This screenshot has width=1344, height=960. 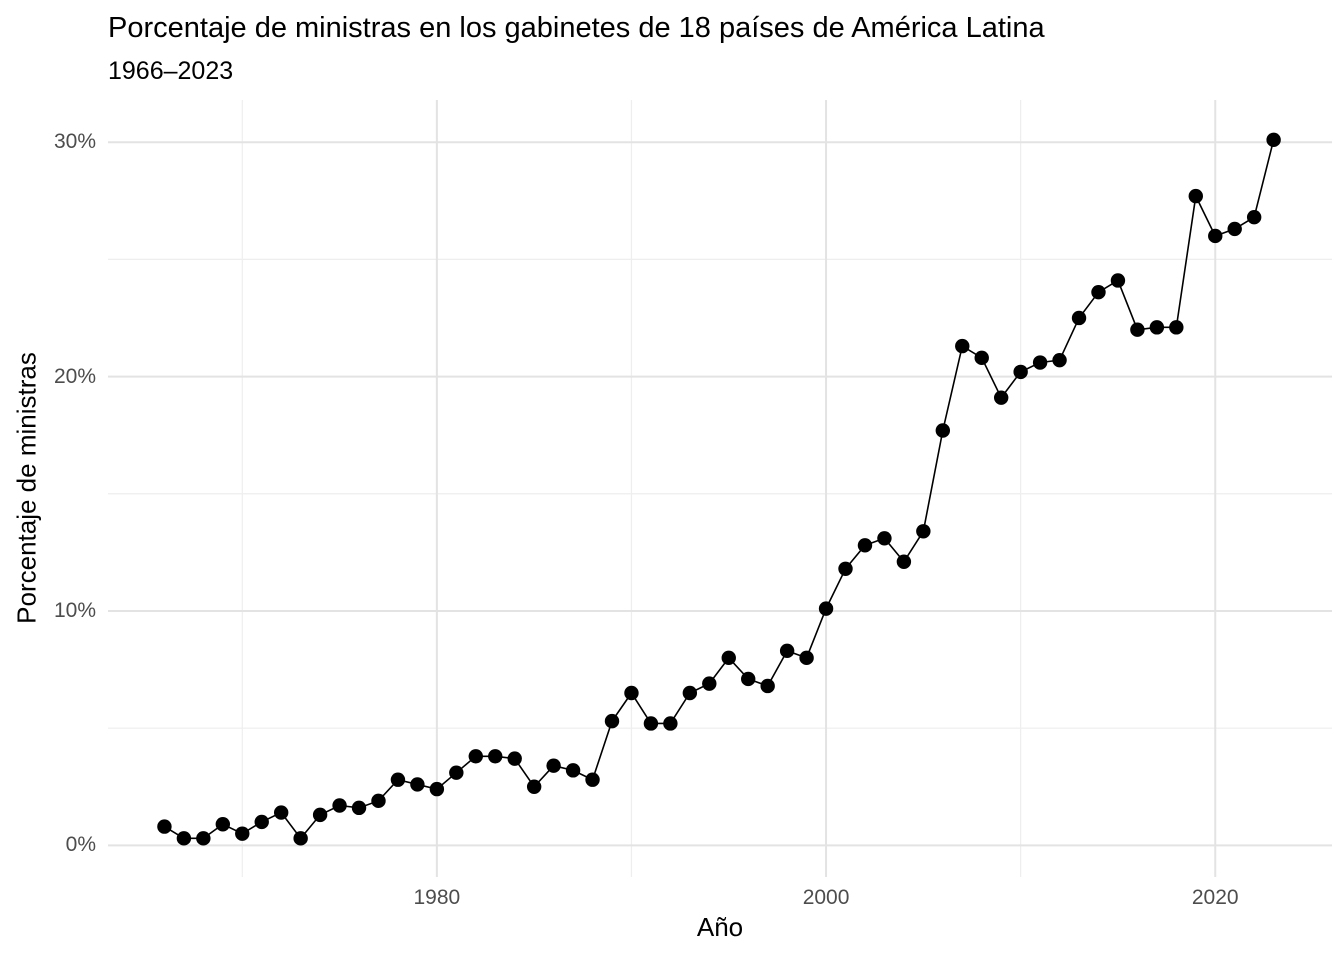 I want to click on y-tick-label: 0%, so click(x=80, y=845).